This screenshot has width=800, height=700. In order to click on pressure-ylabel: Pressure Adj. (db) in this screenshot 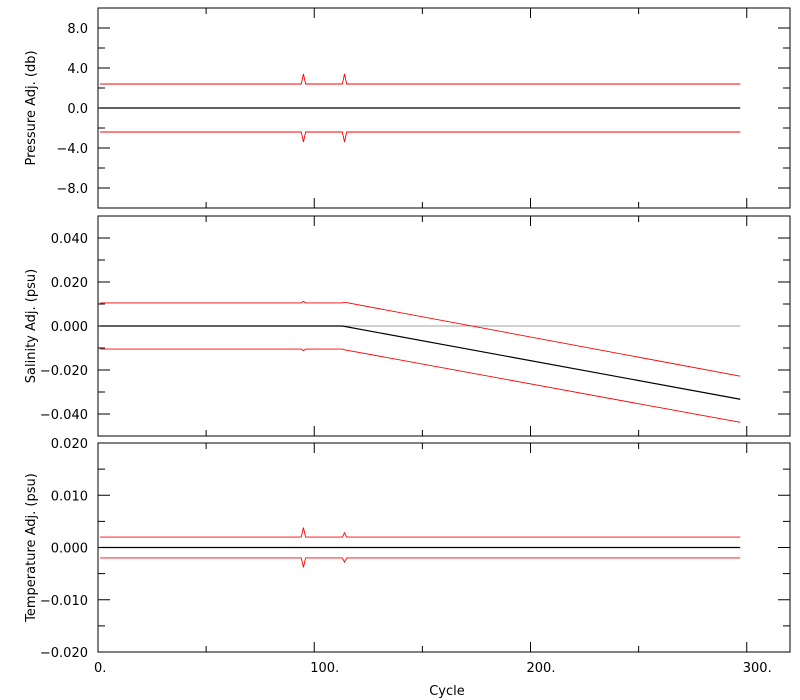, I will do `click(31, 107)`.